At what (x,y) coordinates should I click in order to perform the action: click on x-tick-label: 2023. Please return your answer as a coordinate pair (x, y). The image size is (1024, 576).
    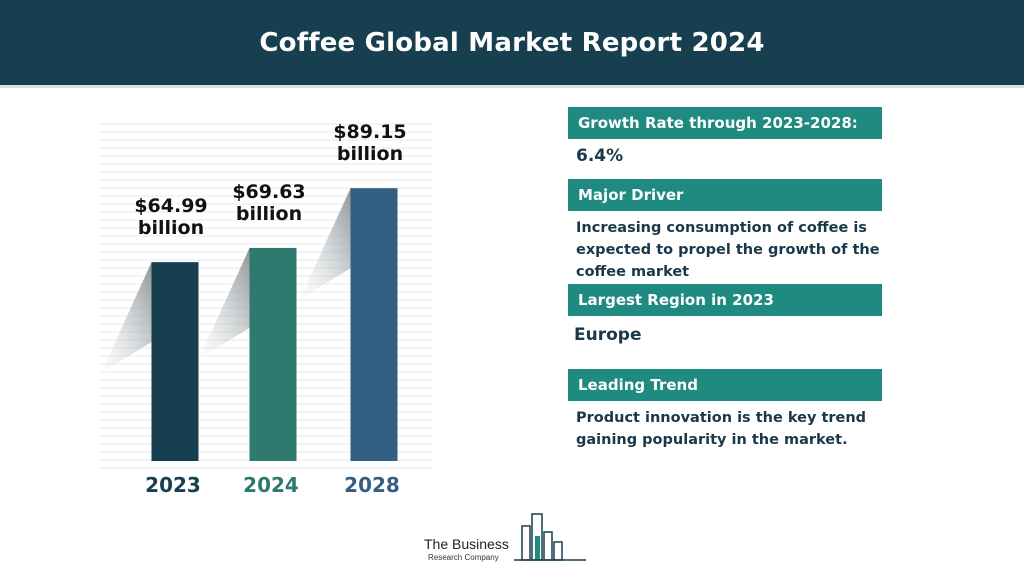
    Looking at the image, I should click on (173, 485).